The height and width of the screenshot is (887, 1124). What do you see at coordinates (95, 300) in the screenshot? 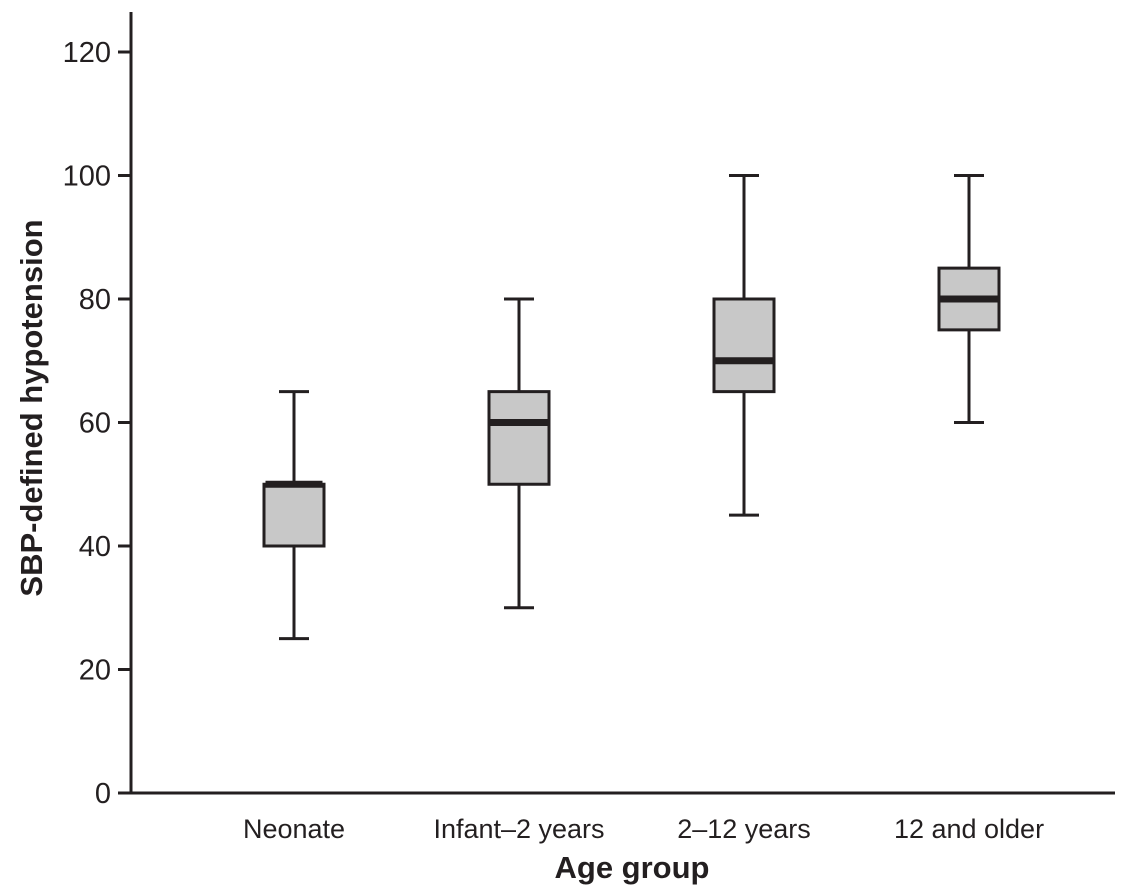
I see `y-tick-label: 80` at bounding box center [95, 300].